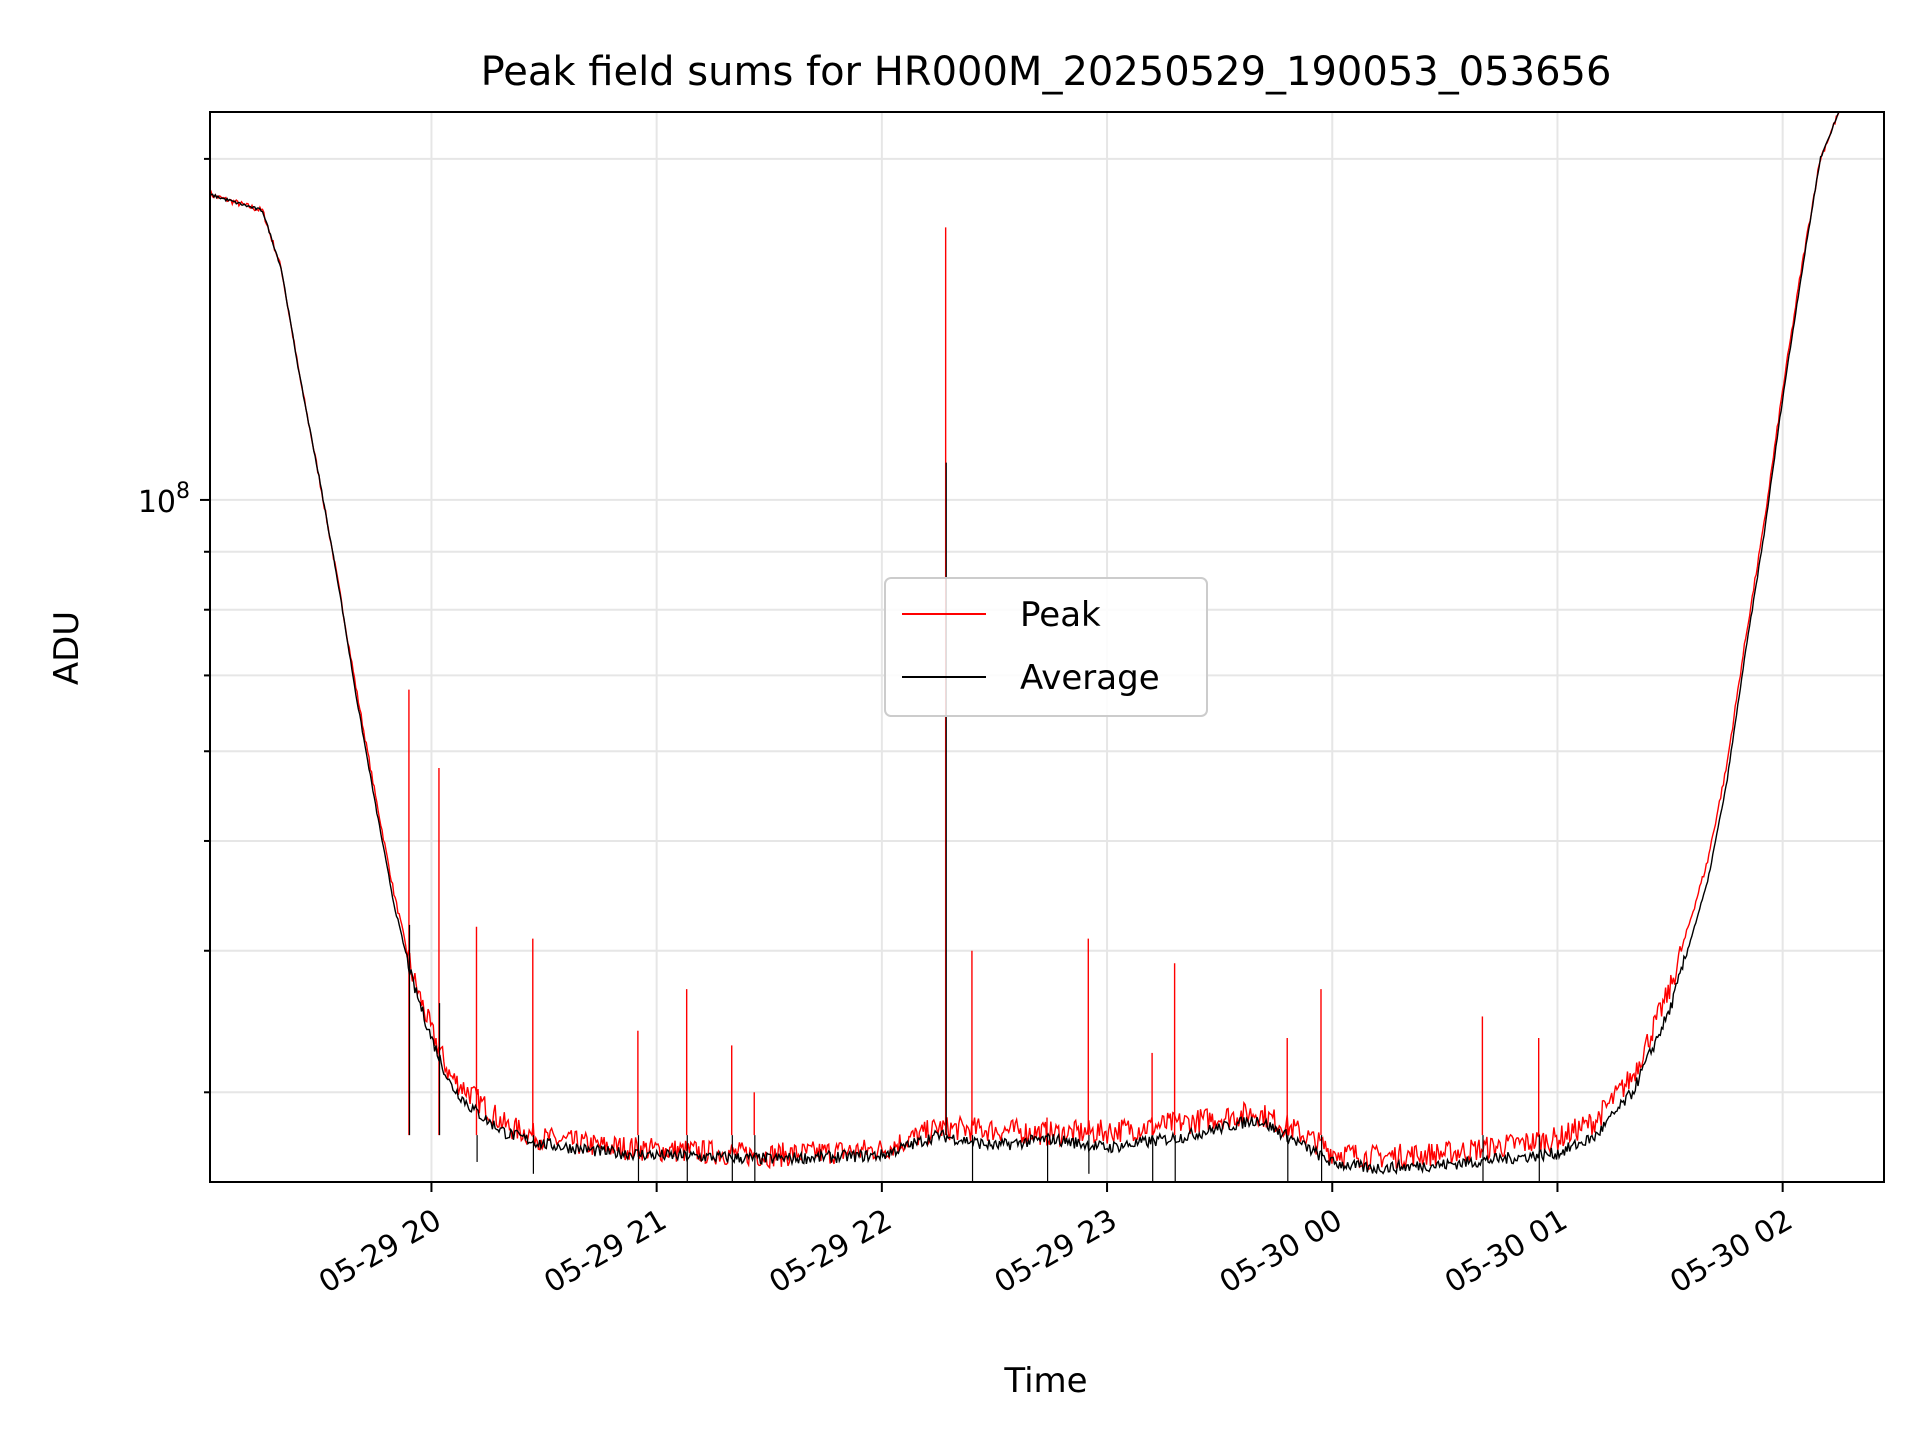 The height and width of the screenshot is (1440, 1920). I want to click on legend-box, so click(1046, 647).